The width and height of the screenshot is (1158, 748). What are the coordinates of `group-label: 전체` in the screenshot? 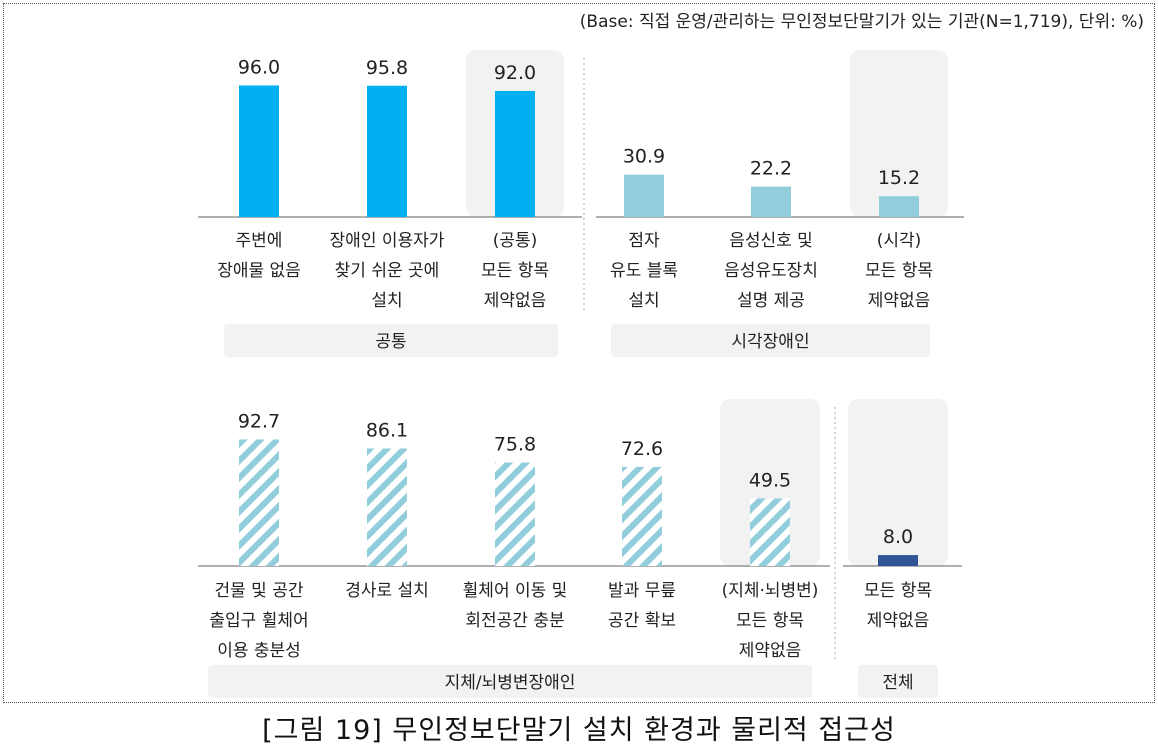 It's located at (897, 683).